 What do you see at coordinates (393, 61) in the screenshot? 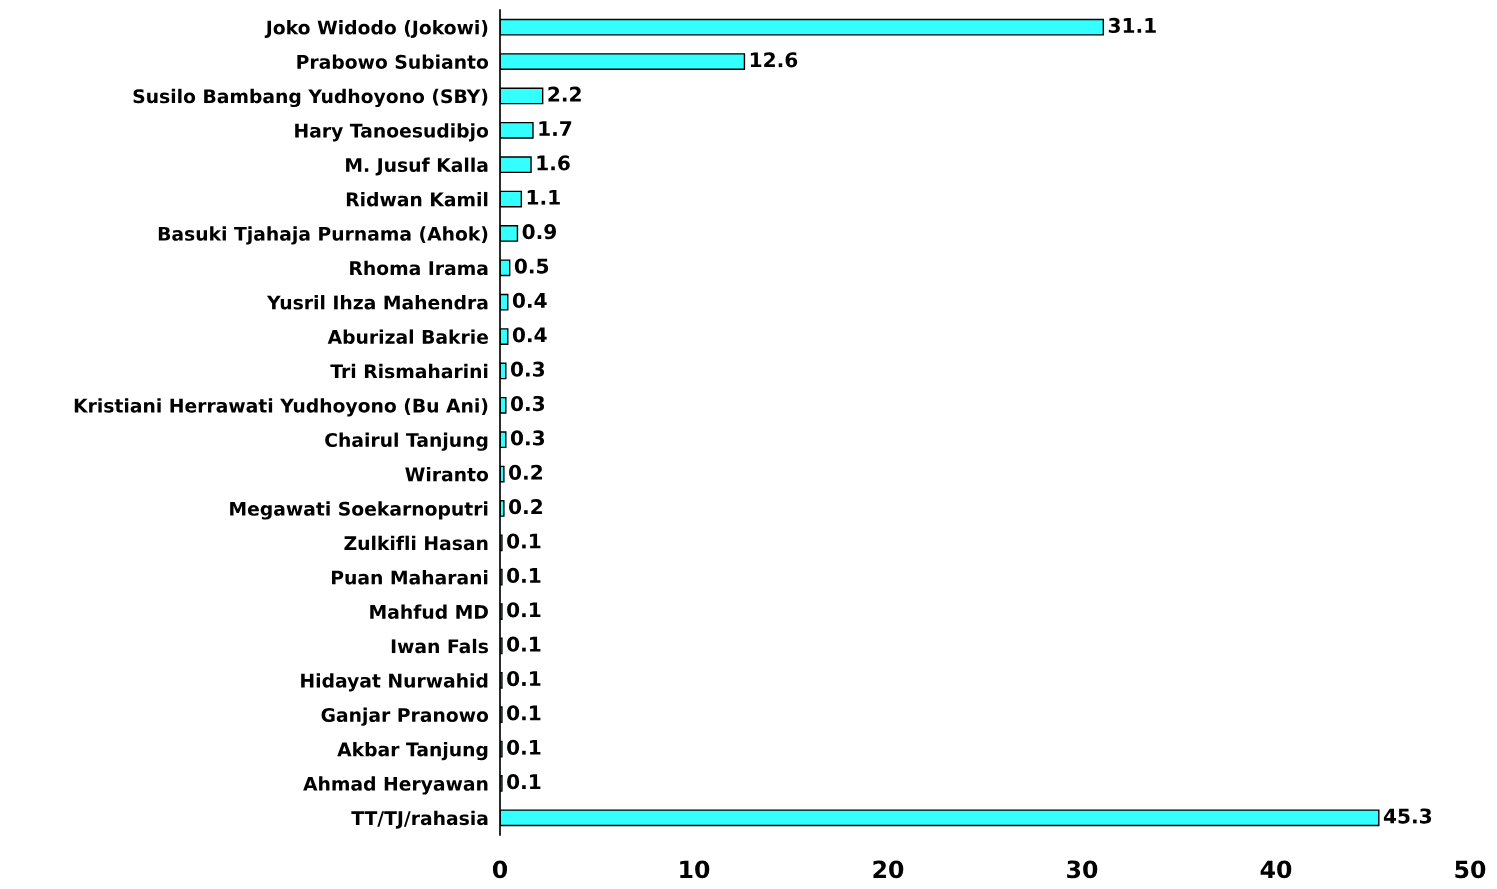
I see `y-tick-label: Prabowo Subianto` at bounding box center [393, 61].